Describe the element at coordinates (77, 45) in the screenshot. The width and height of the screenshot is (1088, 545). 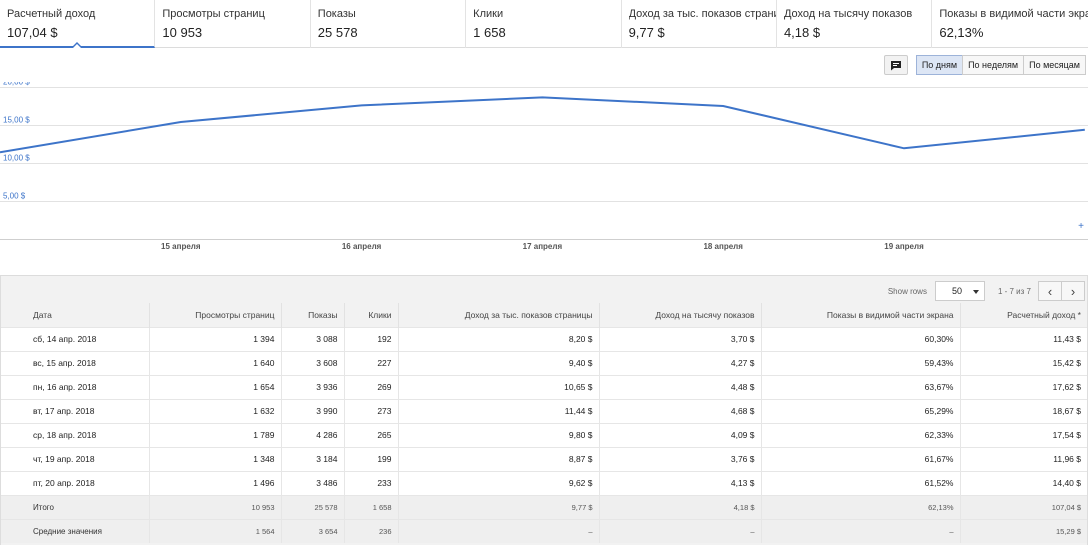
I see `active-indicator` at that location.